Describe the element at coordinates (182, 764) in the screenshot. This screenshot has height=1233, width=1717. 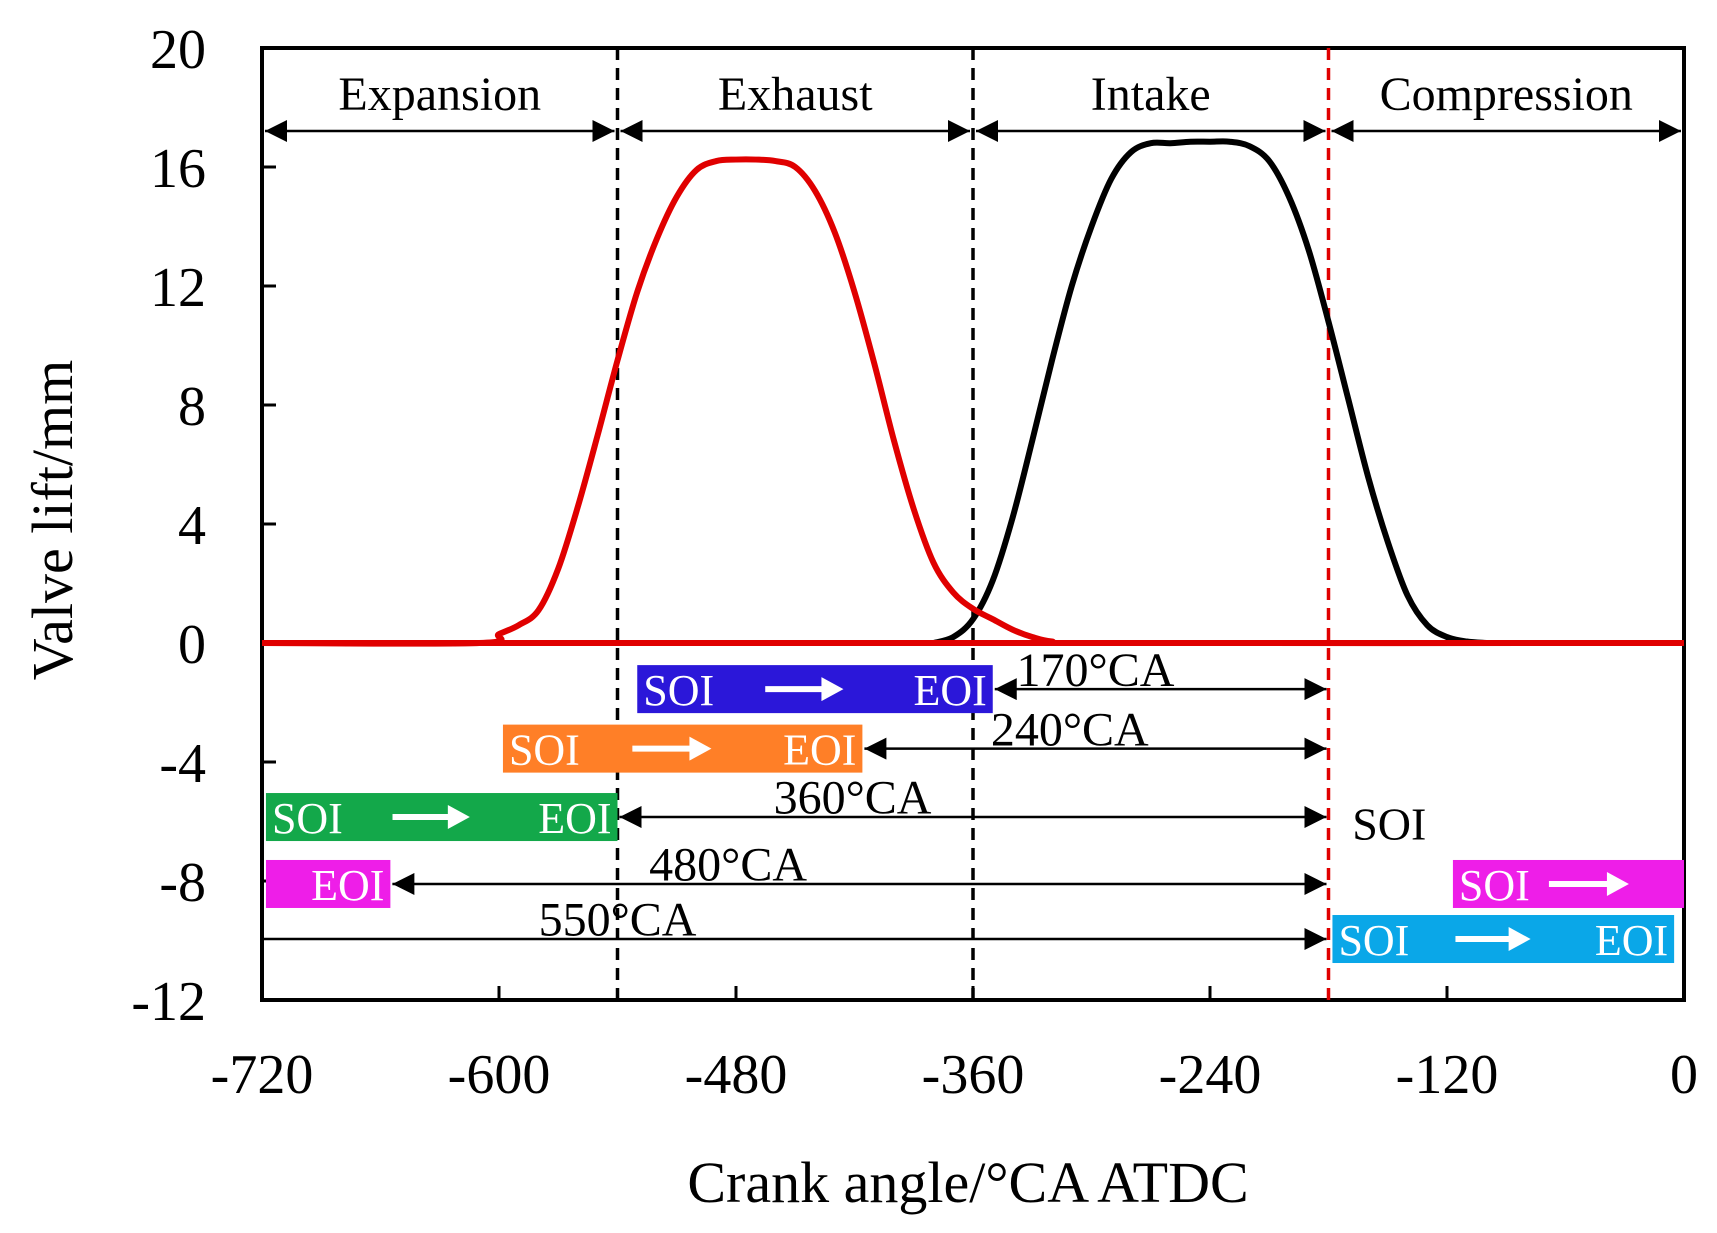
I see `y-tick-label: -4` at that location.